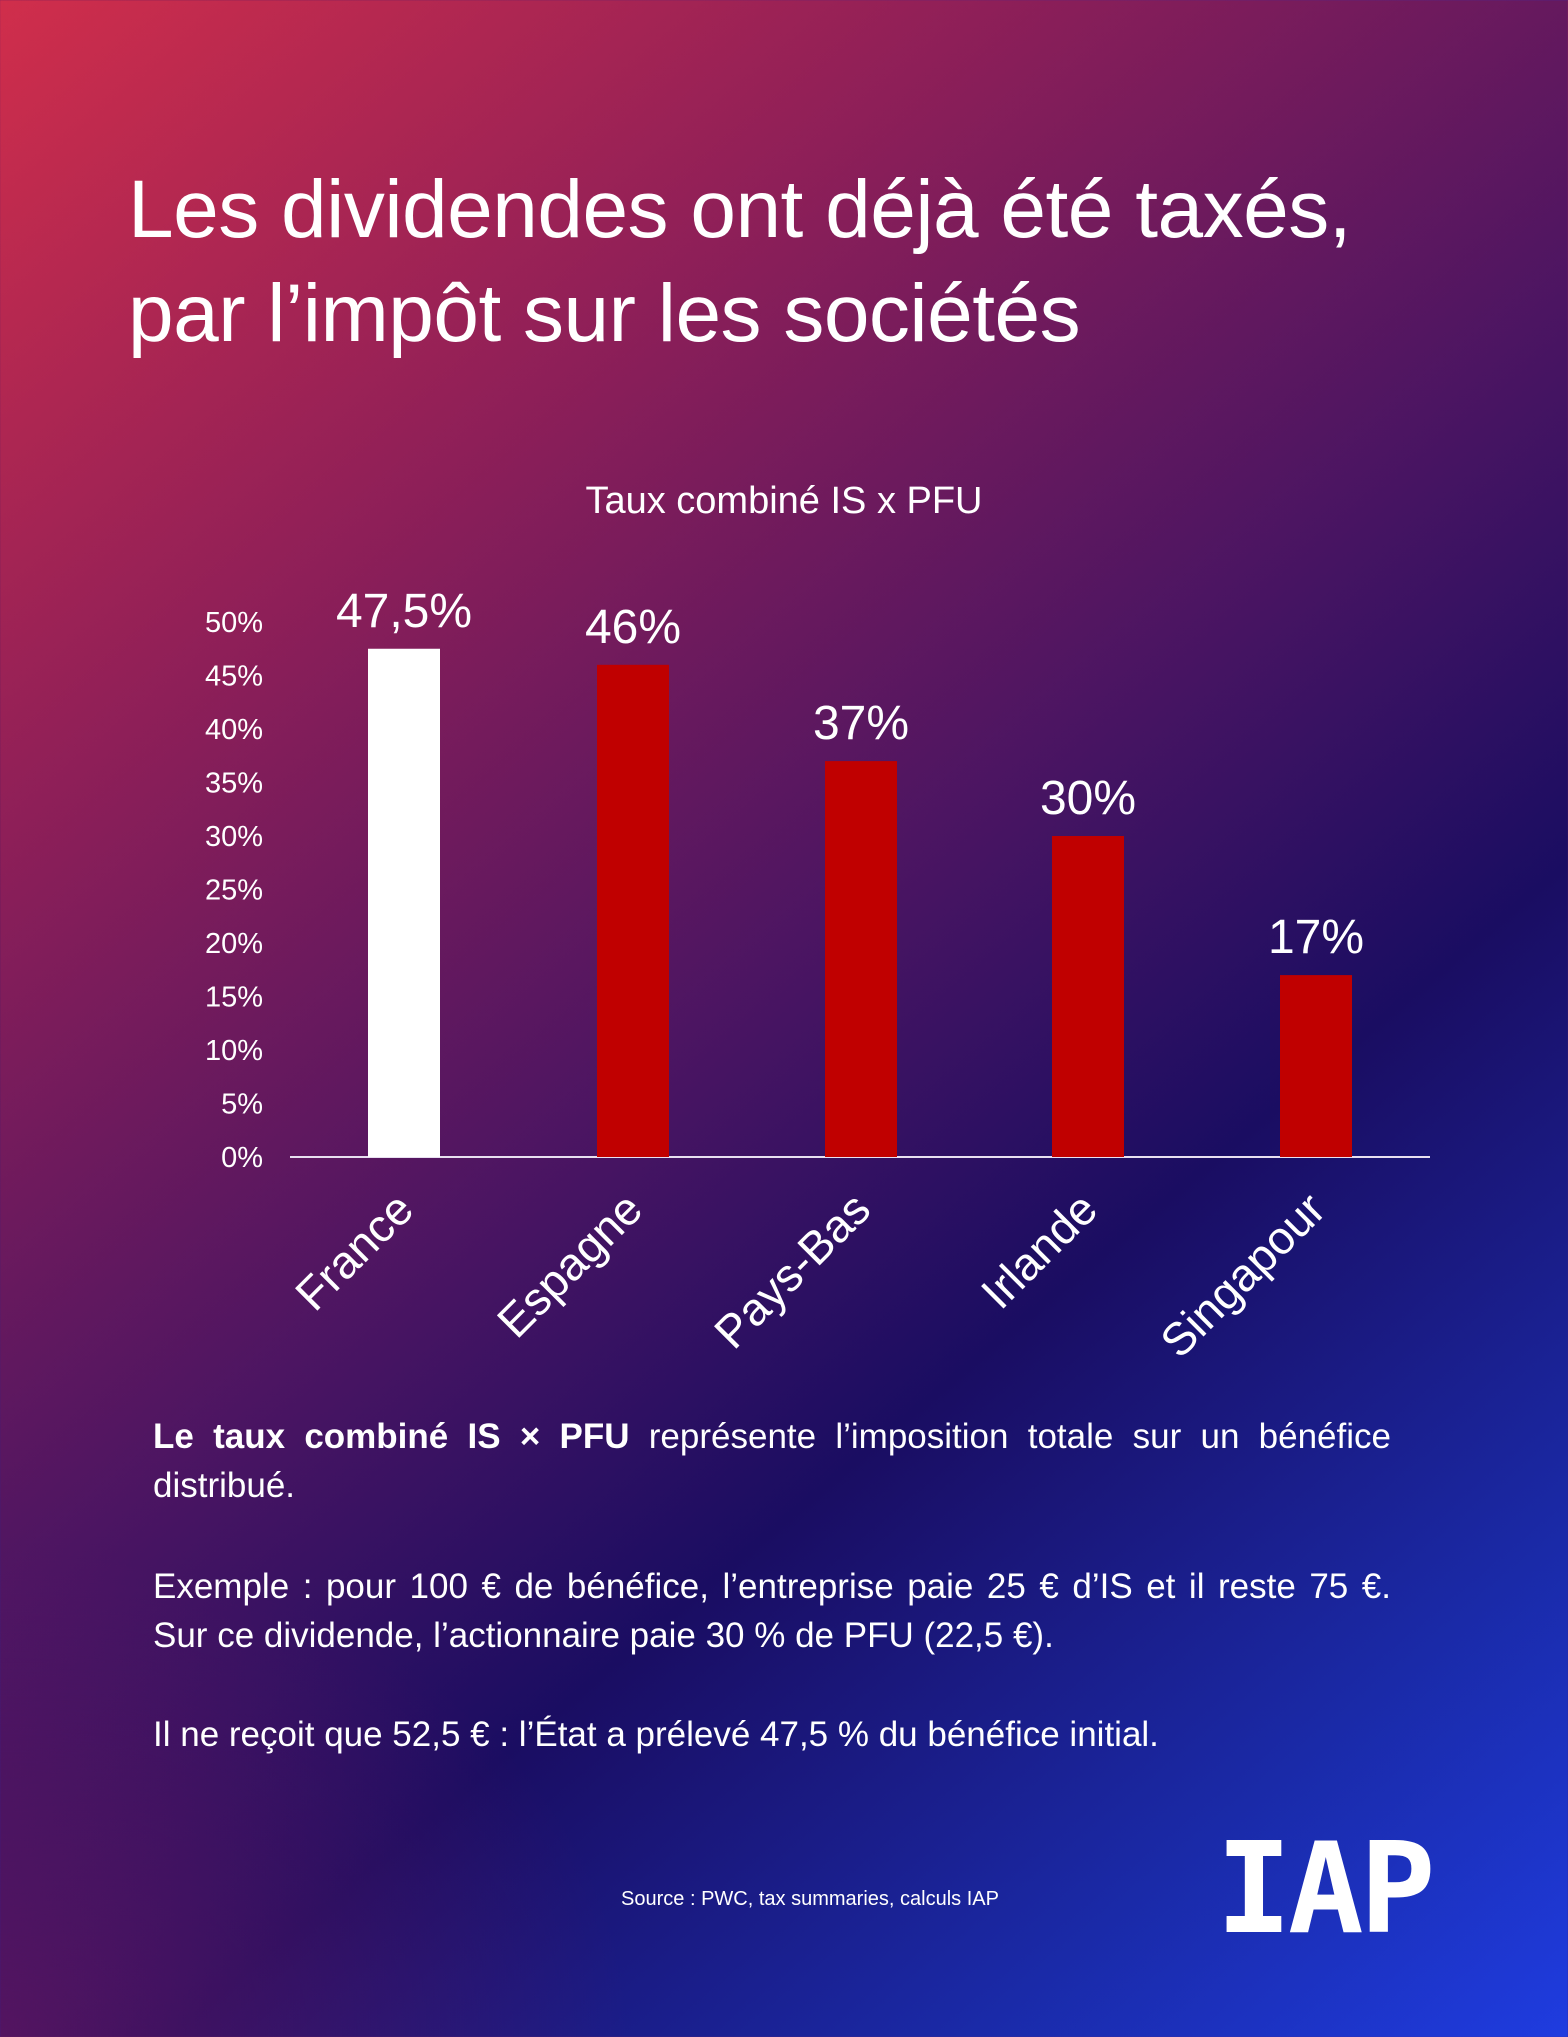 This screenshot has height=2037, width=1568. What do you see at coordinates (1242, 1274) in the screenshot?
I see `category-label: Singapour` at bounding box center [1242, 1274].